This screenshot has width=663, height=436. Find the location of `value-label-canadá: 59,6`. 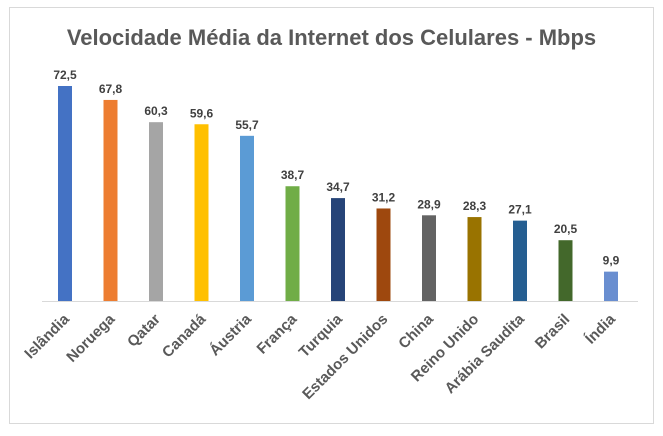

value-label-canadá: 59,6 is located at coordinates (202, 113).